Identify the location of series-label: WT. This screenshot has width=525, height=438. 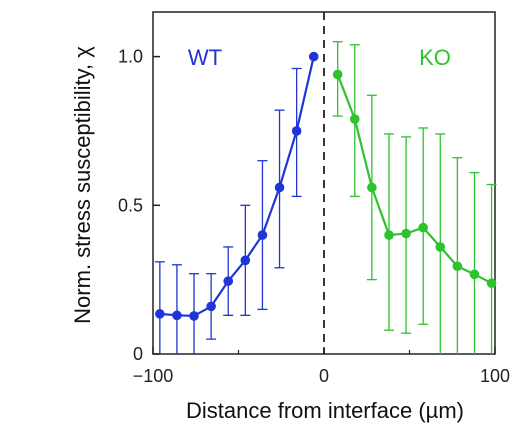
(205, 57).